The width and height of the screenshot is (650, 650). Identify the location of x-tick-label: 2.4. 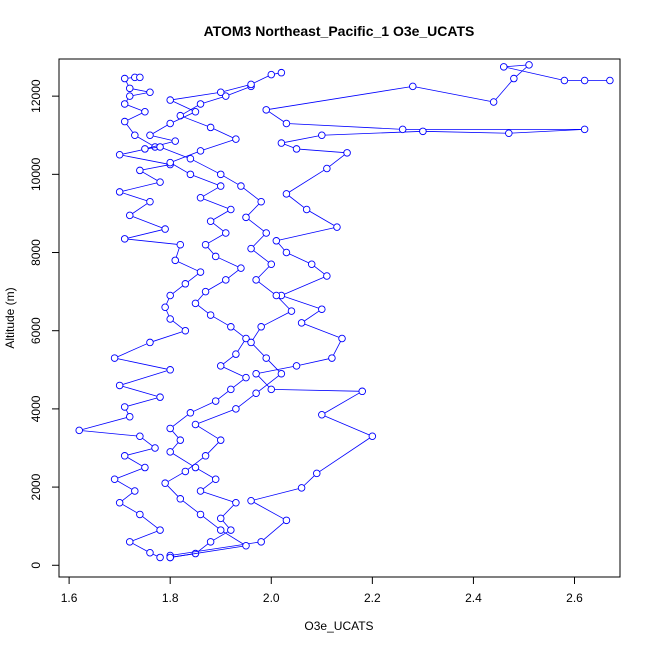
(473, 598).